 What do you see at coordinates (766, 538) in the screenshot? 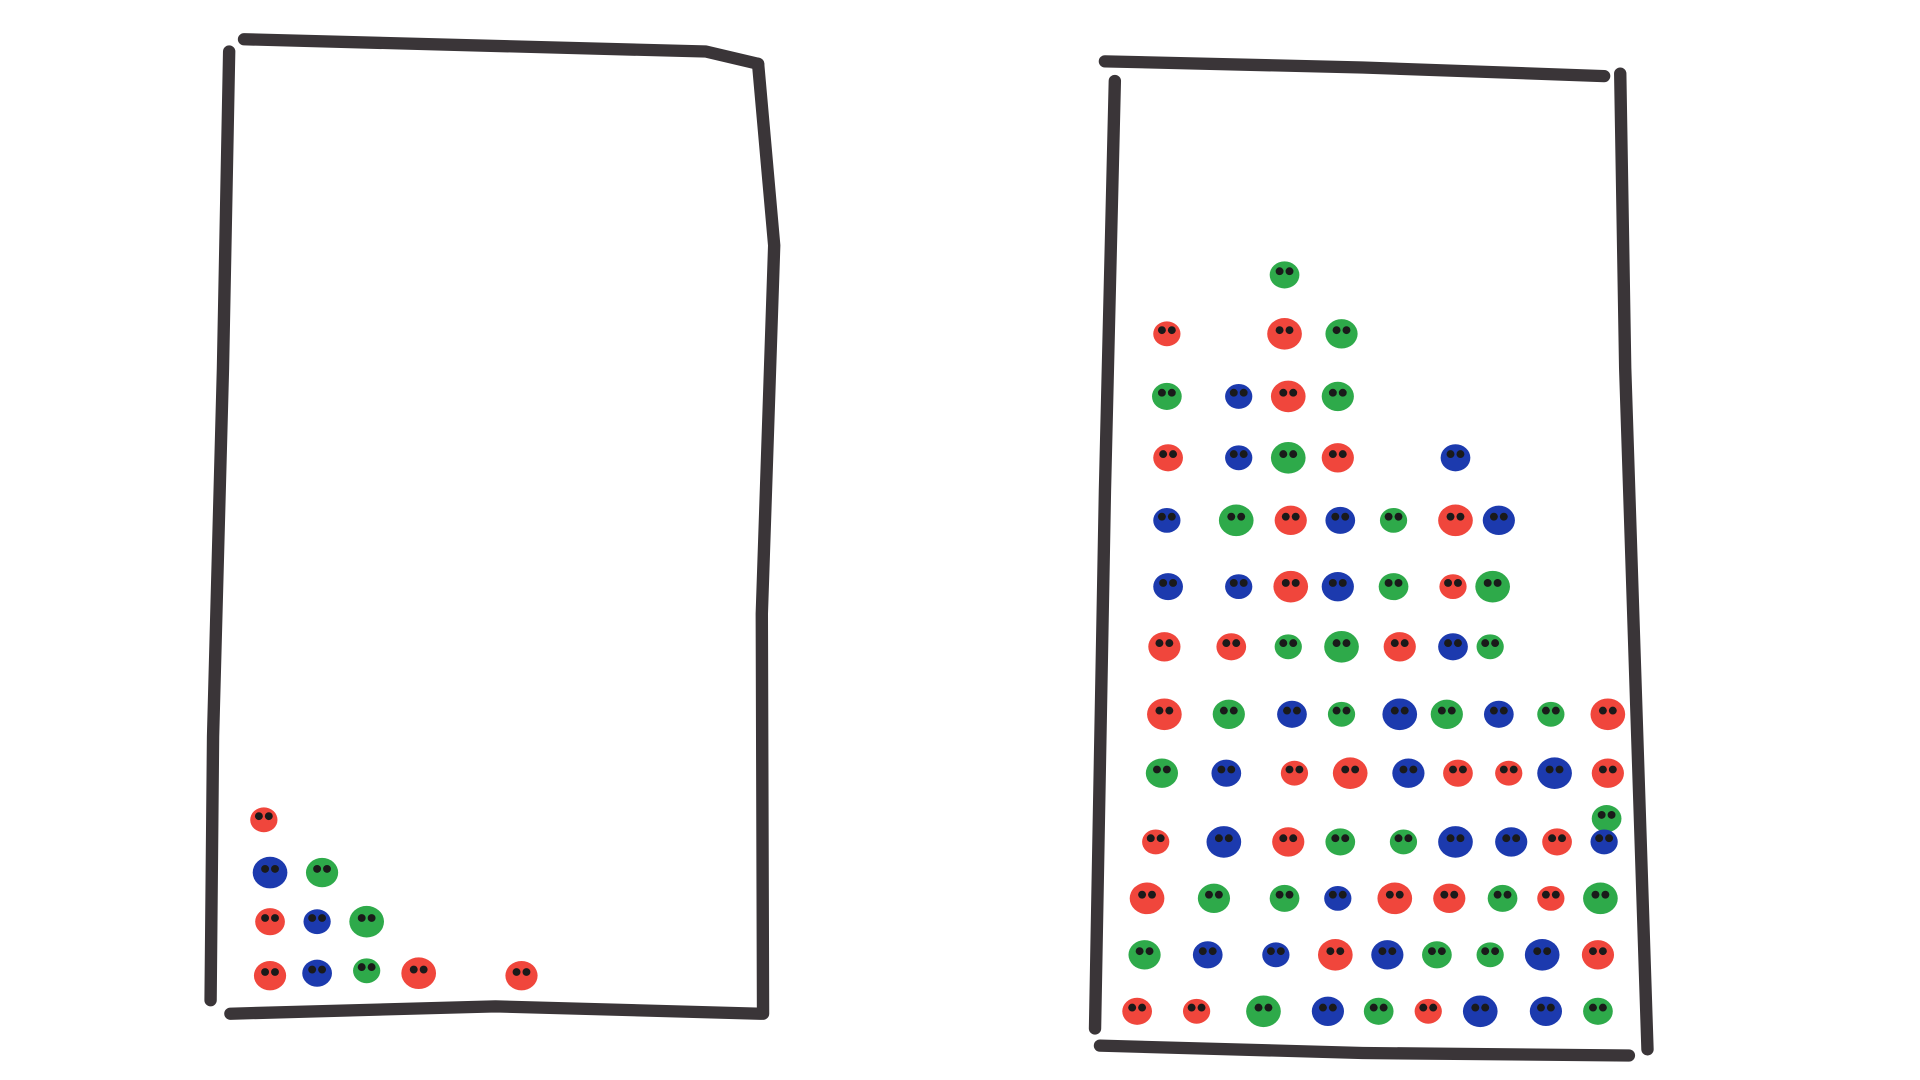
I see `left-box-right` at bounding box center [766, 538].